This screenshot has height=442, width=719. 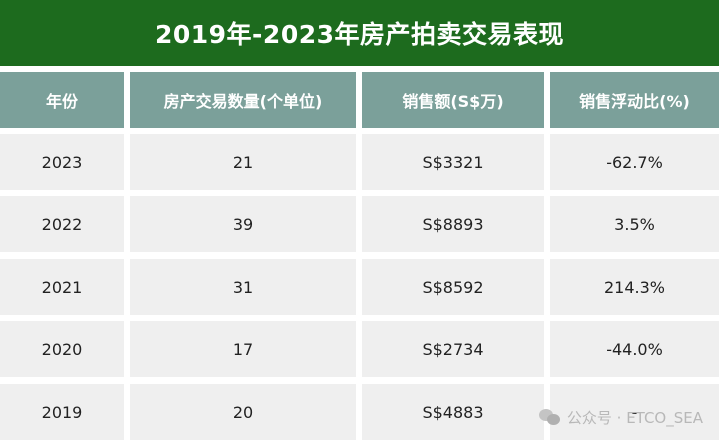 I want to click on cell-sales-amount: S$8893, so click(x=453, y=224).